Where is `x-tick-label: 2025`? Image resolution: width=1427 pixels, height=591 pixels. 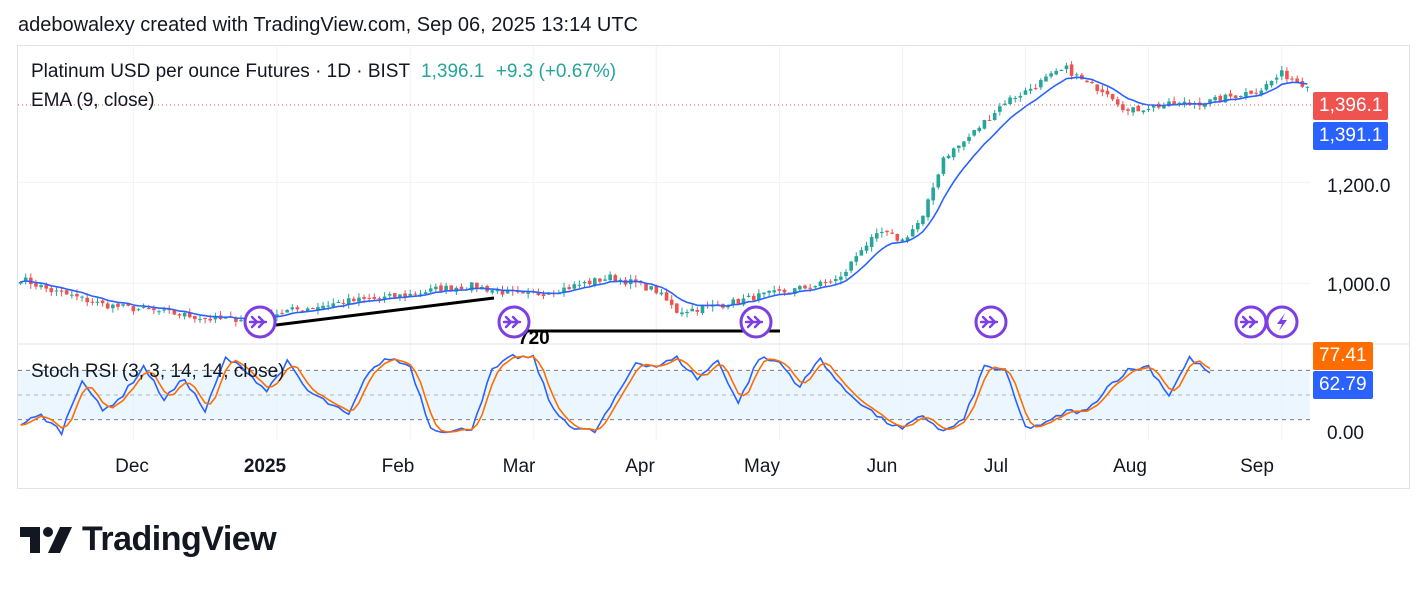 x-tick-label: 2025 is located at coordinates (265, 466).